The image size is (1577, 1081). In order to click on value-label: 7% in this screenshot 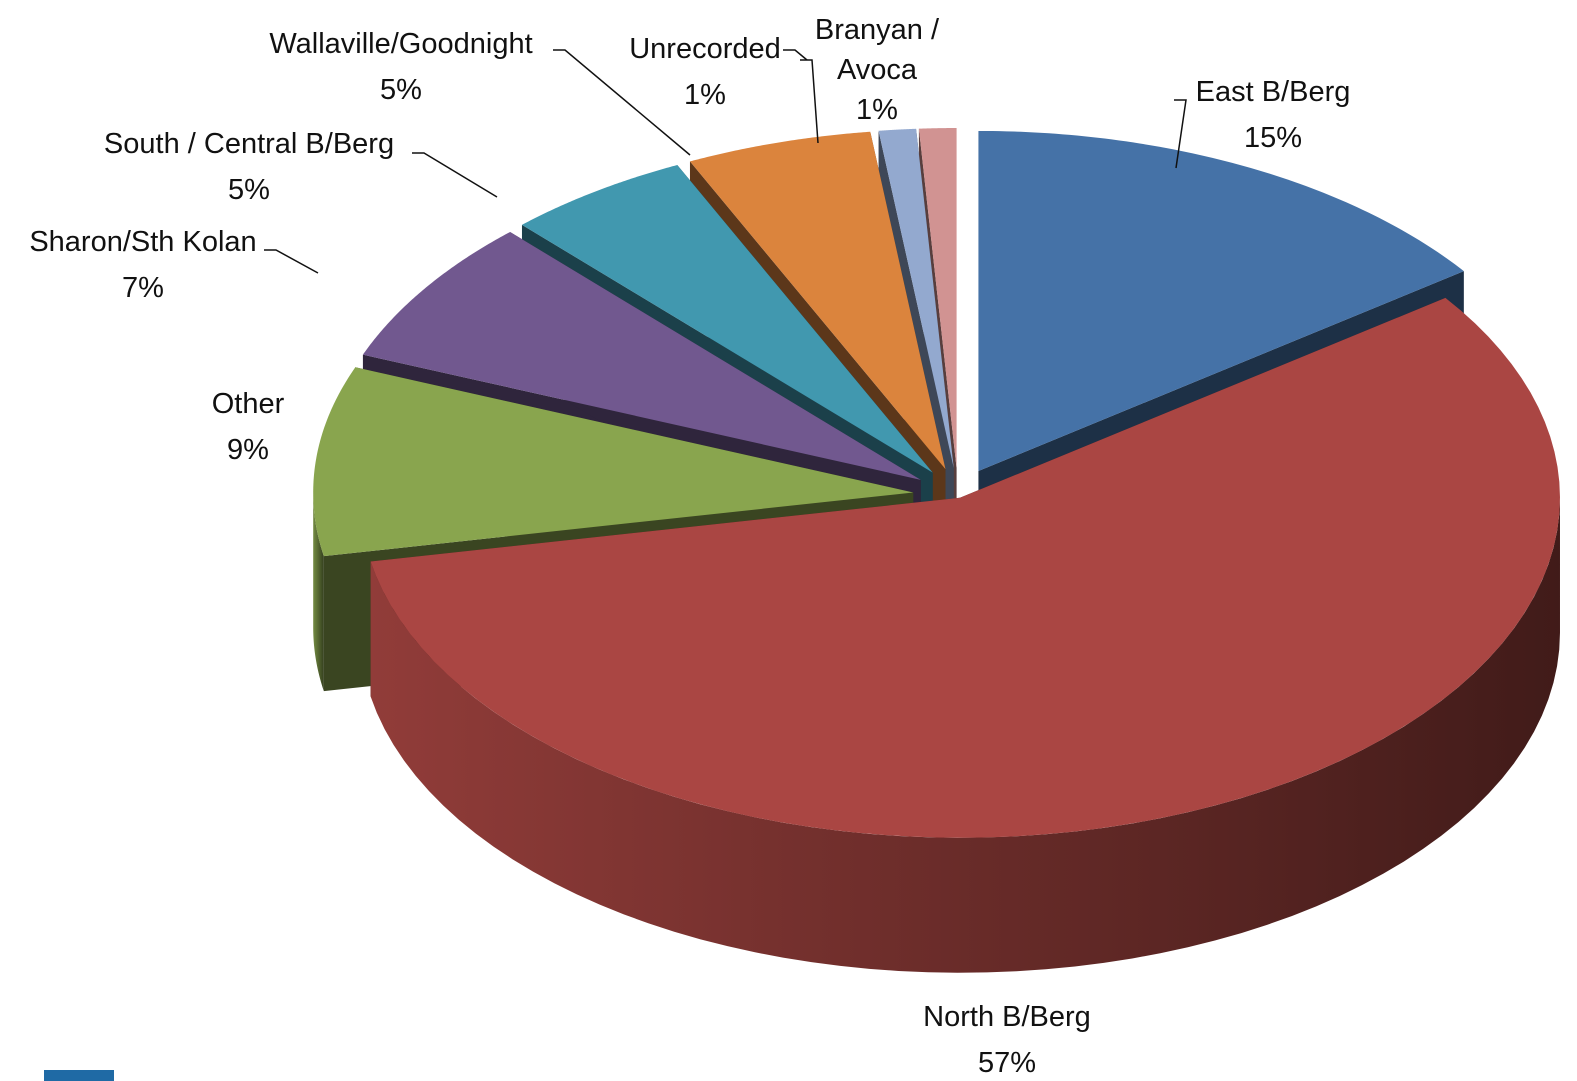, I will do `click(143, 288)`.